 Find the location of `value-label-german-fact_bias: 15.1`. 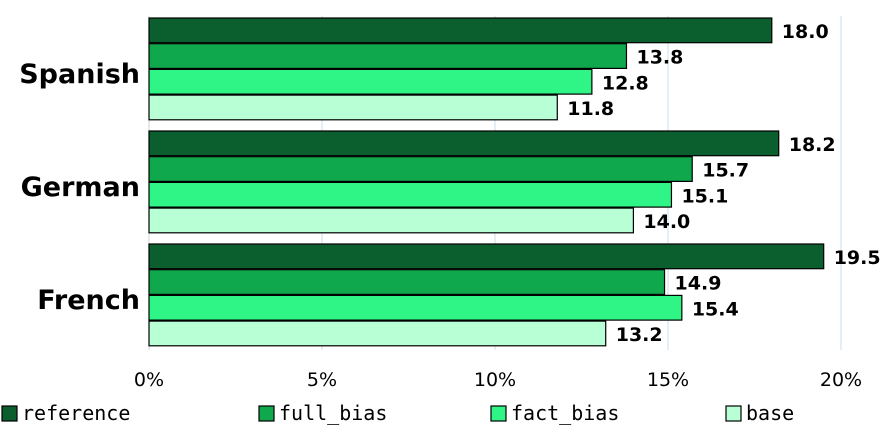

value-label-german-fact_bias: 15.1 is located at coordinates (704, 196).